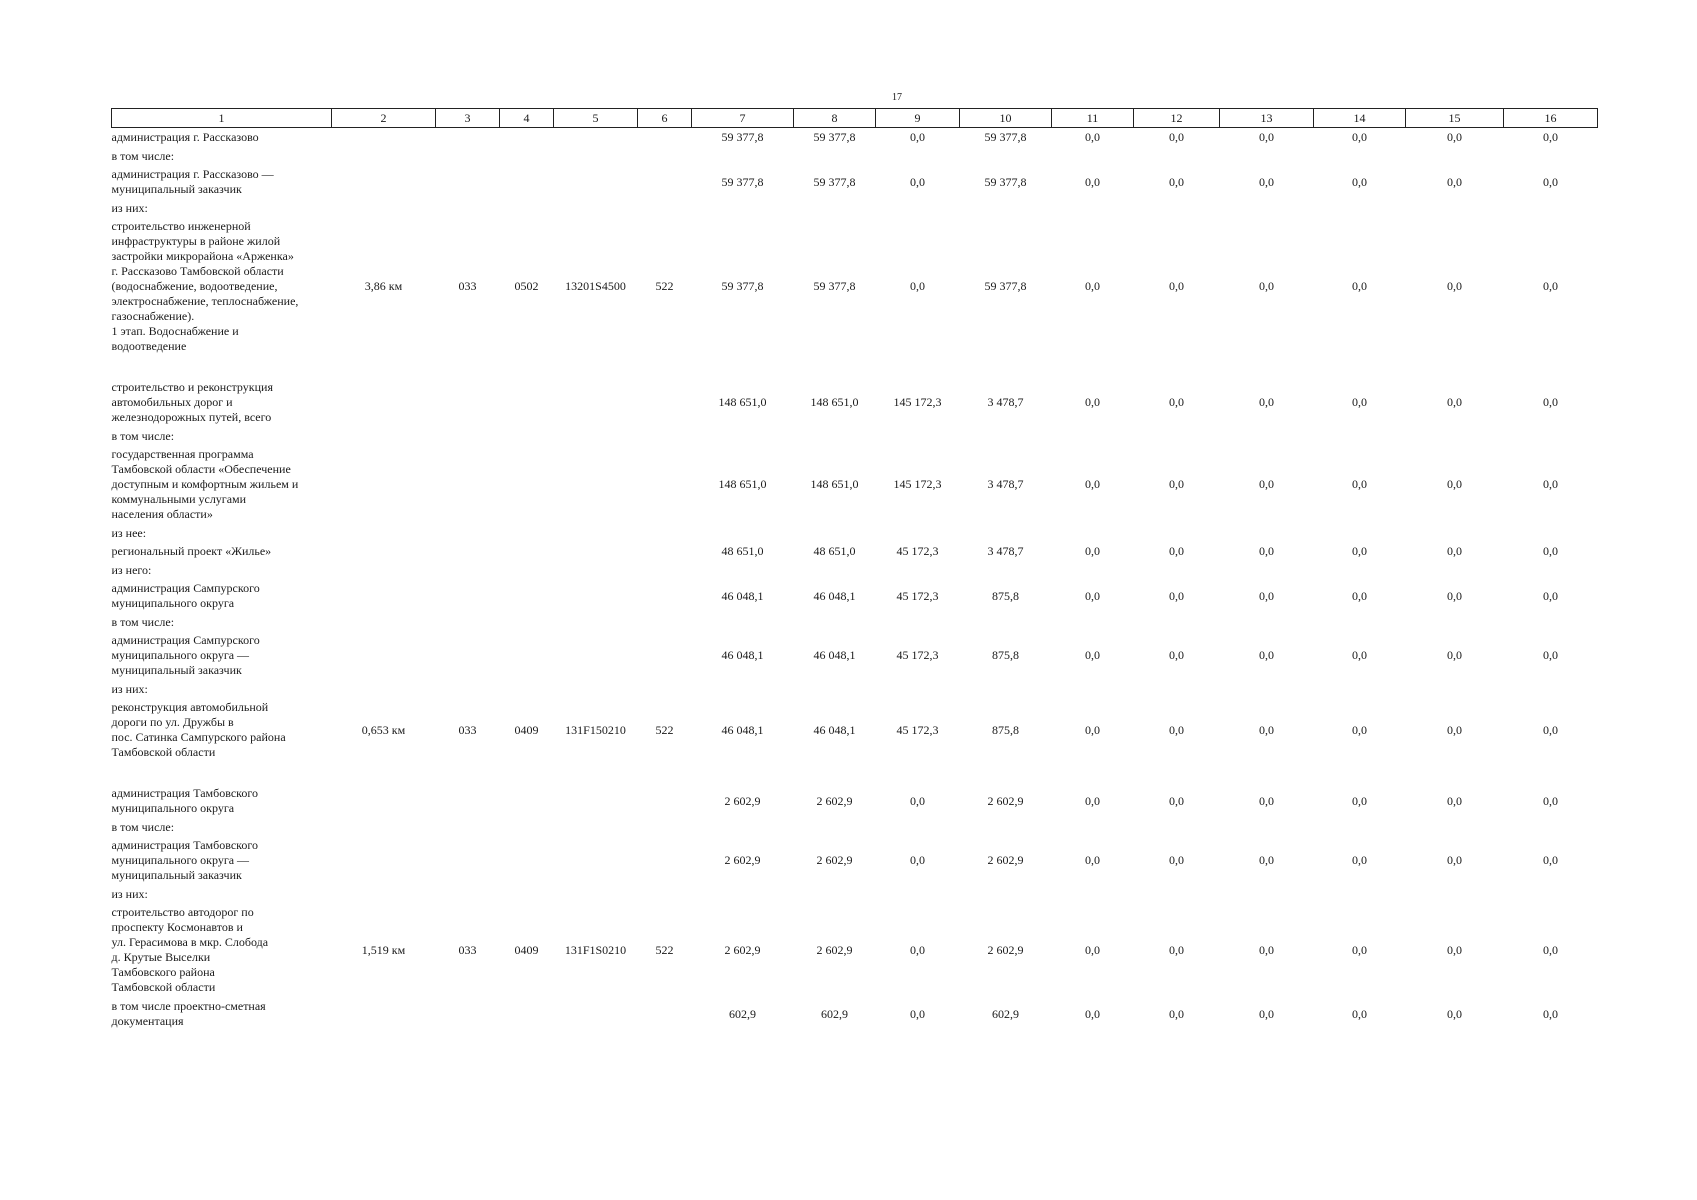  I want to click on cell-col-9: 0,0, so click(917, 1013).